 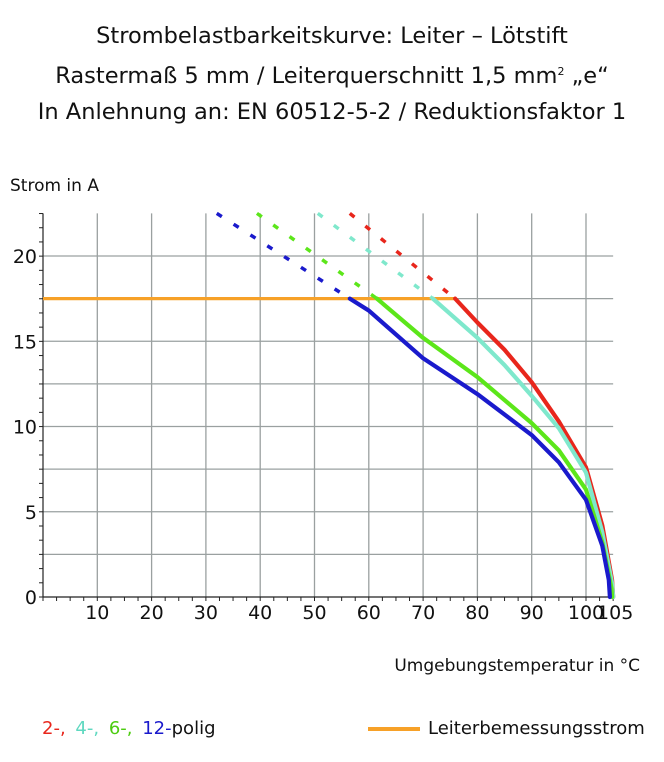 What do you see at coordinates (31, 513) in the screenshot?
I see `y-tick-label: 5` at bounding box center [31, 513].